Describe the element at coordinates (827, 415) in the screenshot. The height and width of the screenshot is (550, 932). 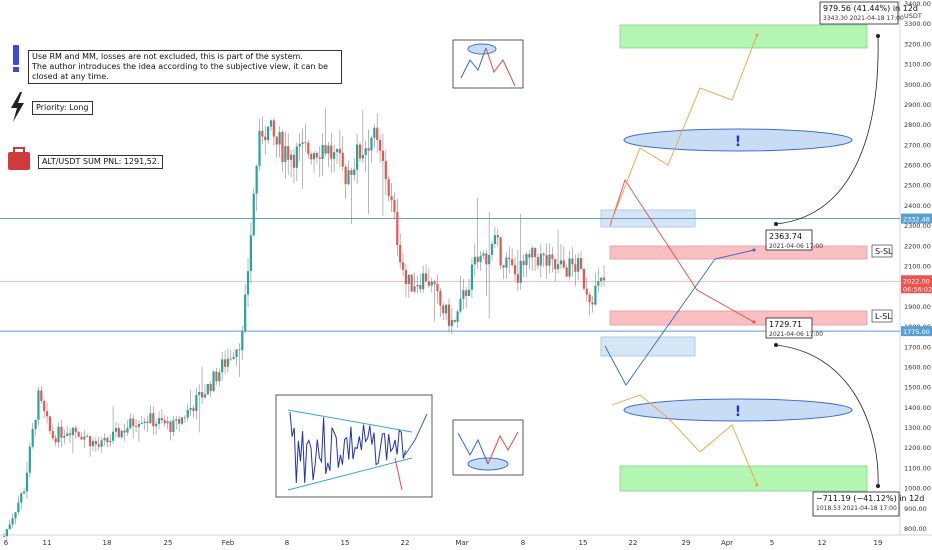
I see `measure-curve-down` at that location.